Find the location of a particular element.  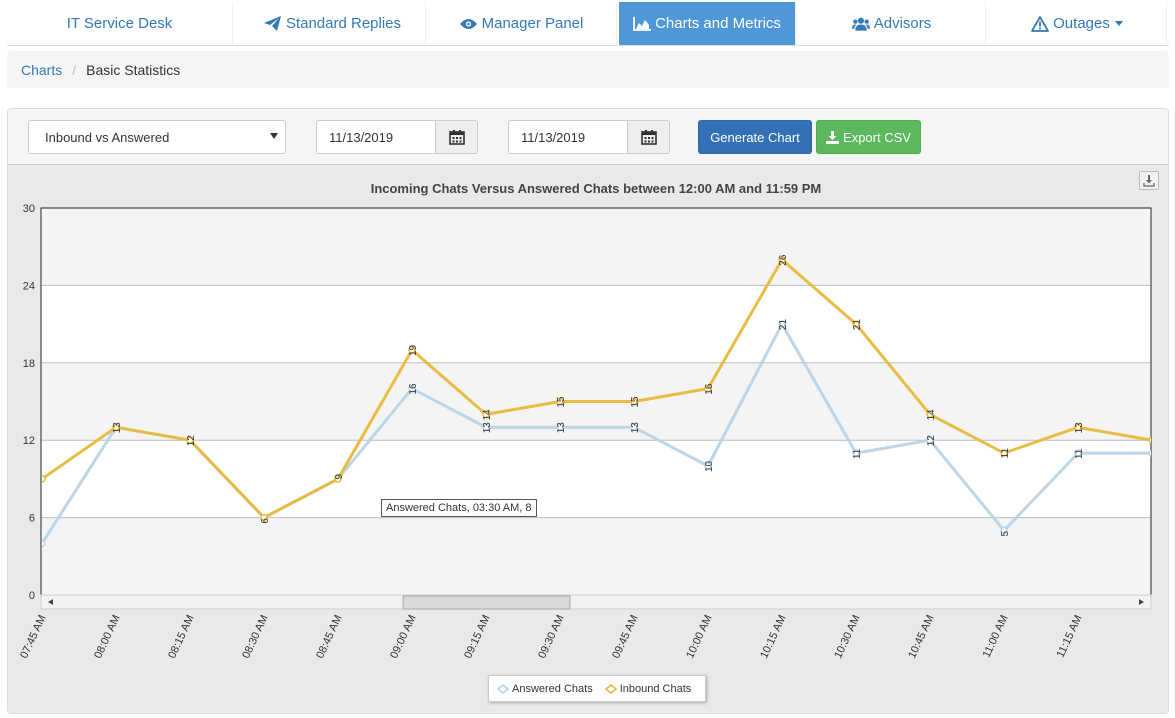

nav-tab-advisors: Advisors is located at coordinates (892, 23).